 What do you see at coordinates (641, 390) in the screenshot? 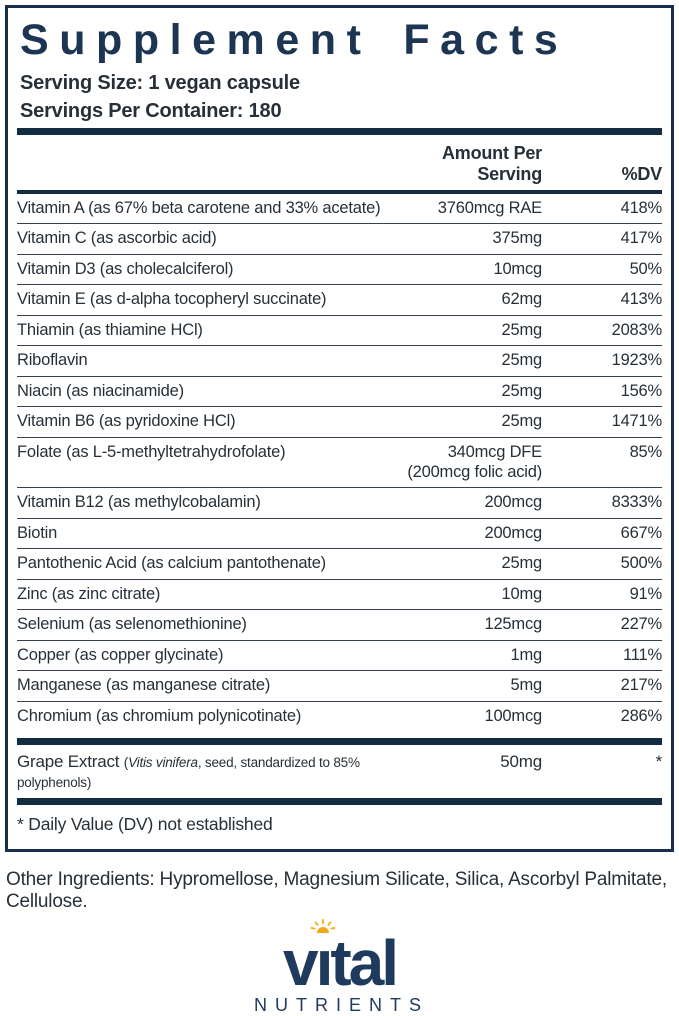
I see `row-dv: 156%` at bounding box center [641, 390].